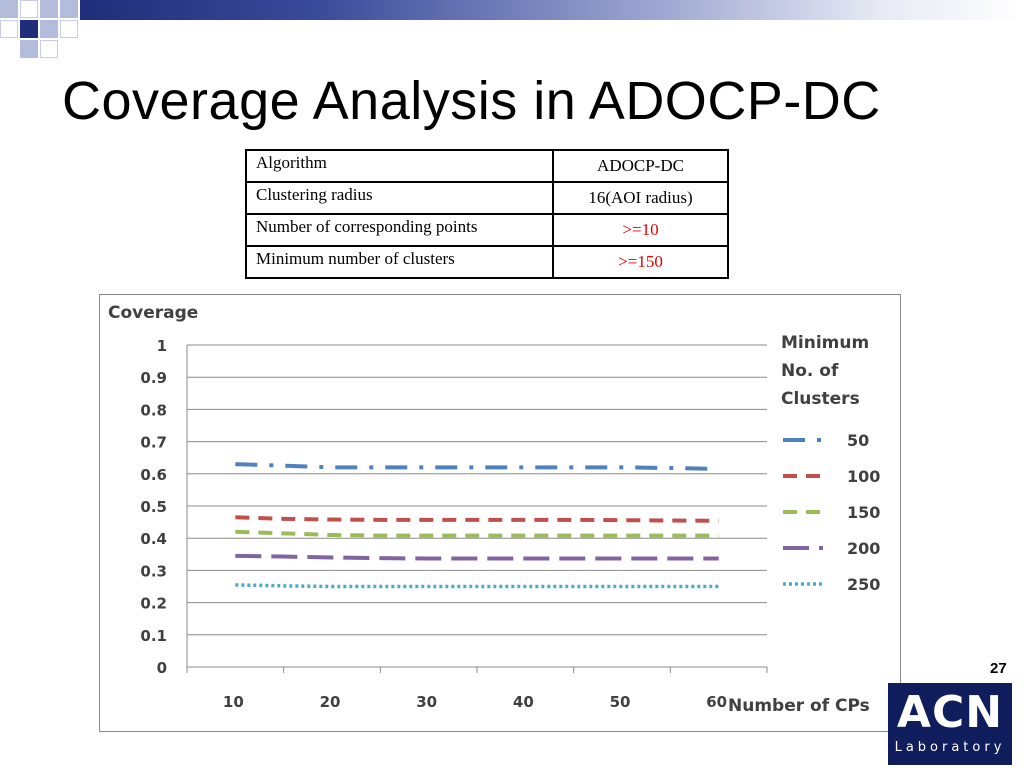  I want to click on y-tick-label: 0.5, so click(153, 507).